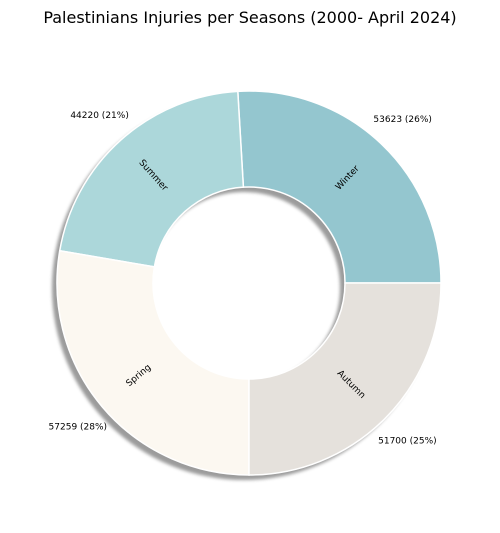 This screenshot has width=500, height=533. Describe the element at coordinates (407, 441) in the screenshot. I see `value-label-autumn: 51700 (25%)` at that location.